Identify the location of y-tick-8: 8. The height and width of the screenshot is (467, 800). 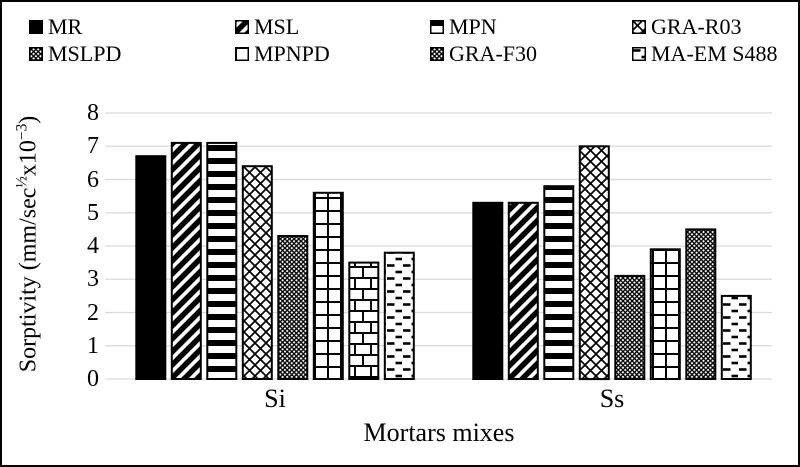
(93, 113).